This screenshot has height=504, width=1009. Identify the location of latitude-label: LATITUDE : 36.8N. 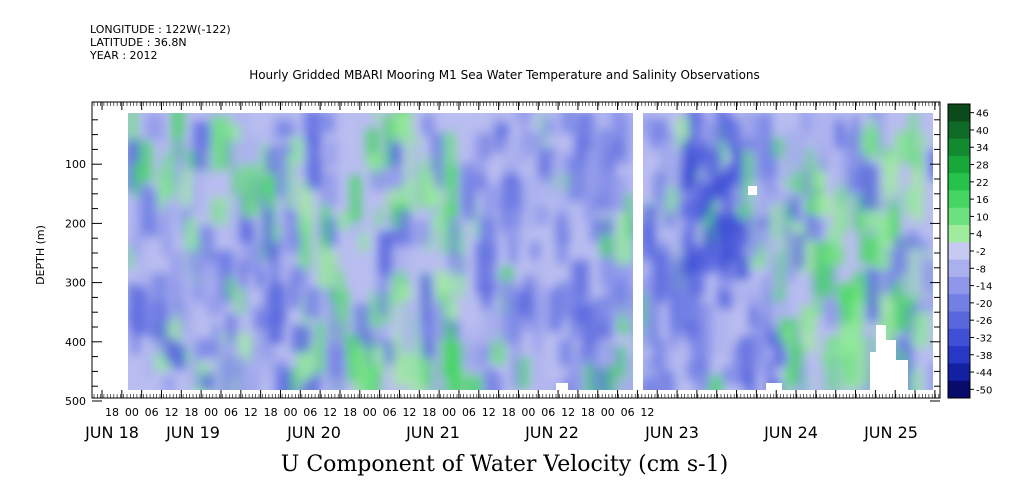
(138, 42).